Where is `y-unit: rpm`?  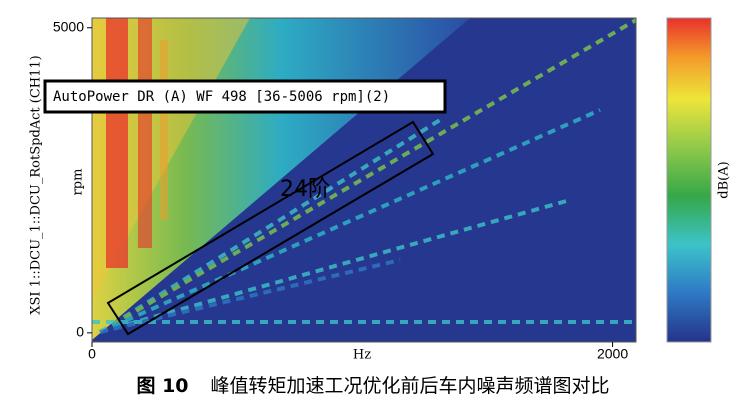
y-unit: rpm is located at coordinates (78, 182).